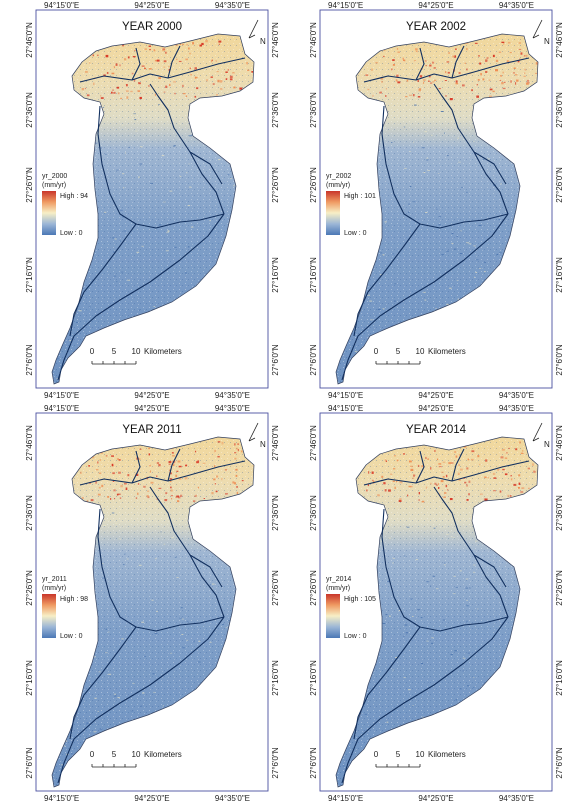 The image size is (567, 807). What do you see at coordinates (74, 599) in the screenshot?
I see `legend-high-label: High : 98` at bounding box center [74, 599].